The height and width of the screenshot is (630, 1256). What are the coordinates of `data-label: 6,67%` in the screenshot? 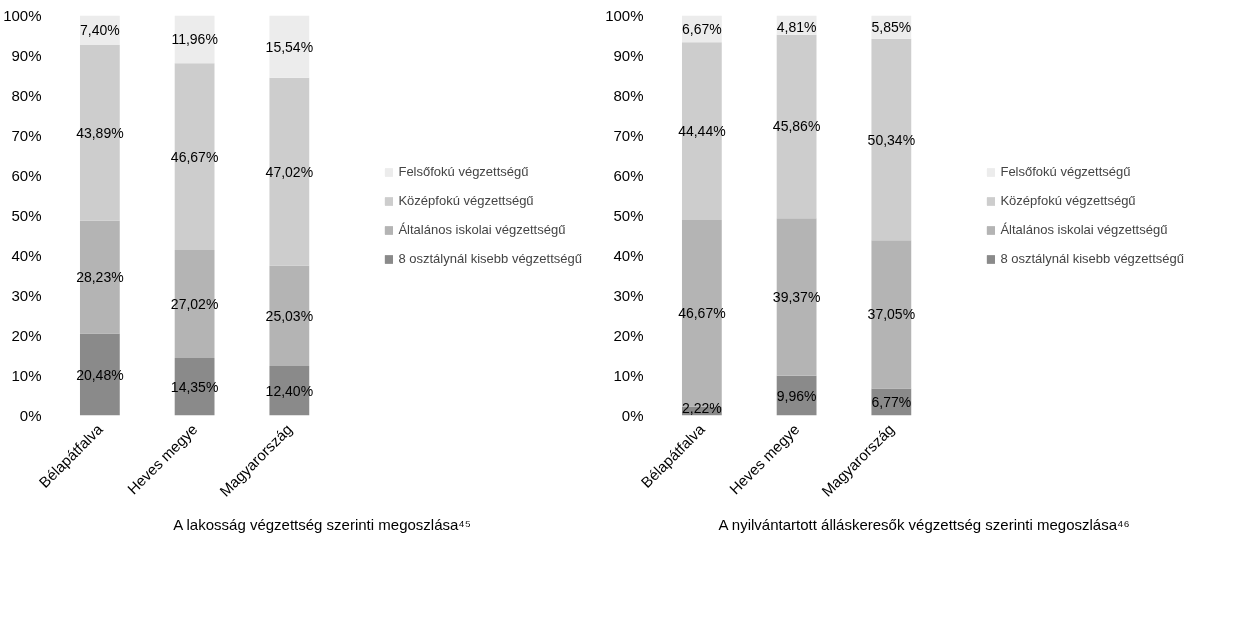 It's located at (702, 28).